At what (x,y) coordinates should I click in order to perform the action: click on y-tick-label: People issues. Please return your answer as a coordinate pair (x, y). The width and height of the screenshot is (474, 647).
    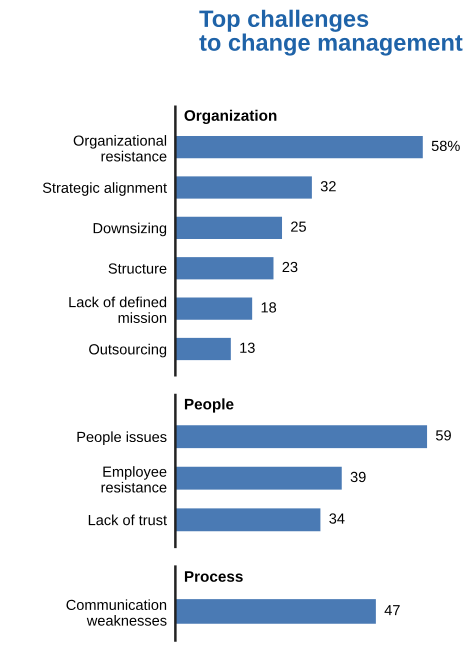
    Looking at the image, I should click on (122, 438).